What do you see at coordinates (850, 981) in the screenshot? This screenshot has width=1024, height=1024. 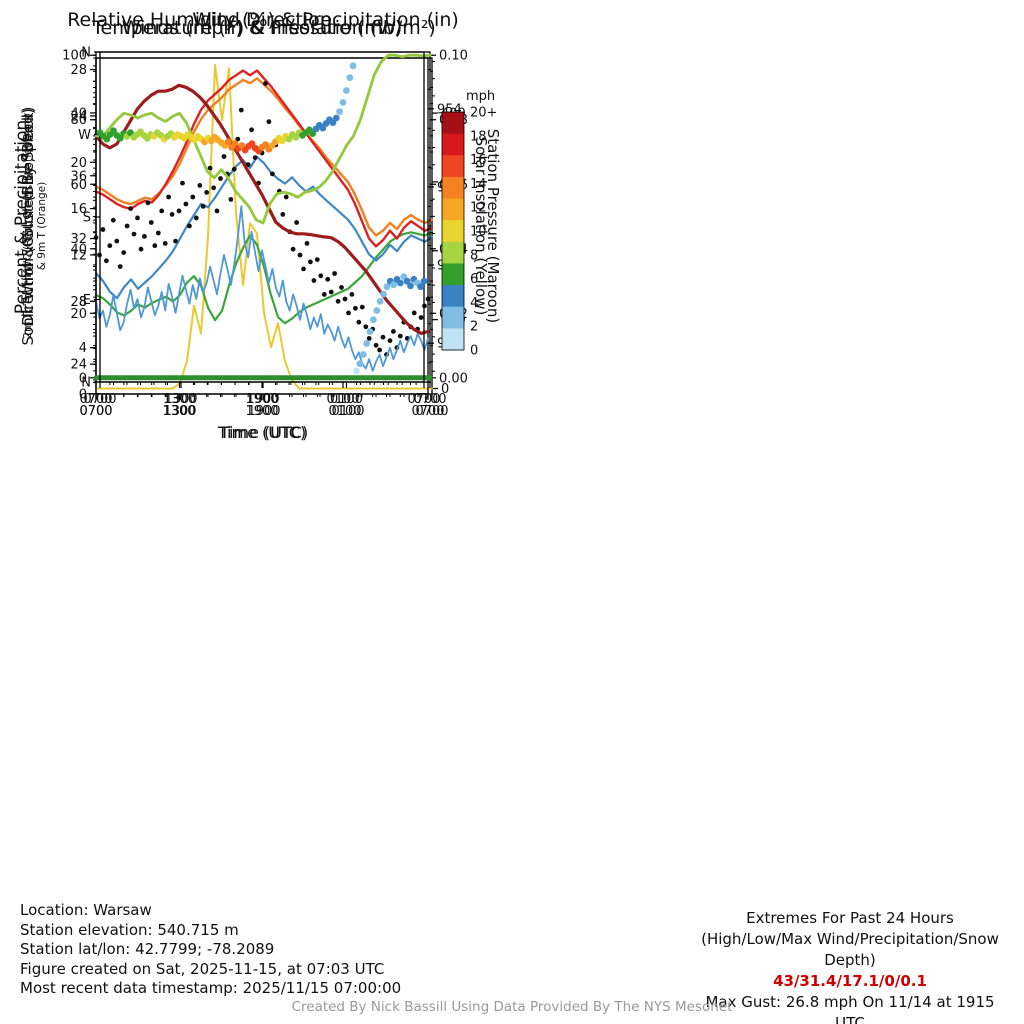 I see `extremes-values: 43/31.4/17.1/0/0.1` at bounding box center [850, 981].